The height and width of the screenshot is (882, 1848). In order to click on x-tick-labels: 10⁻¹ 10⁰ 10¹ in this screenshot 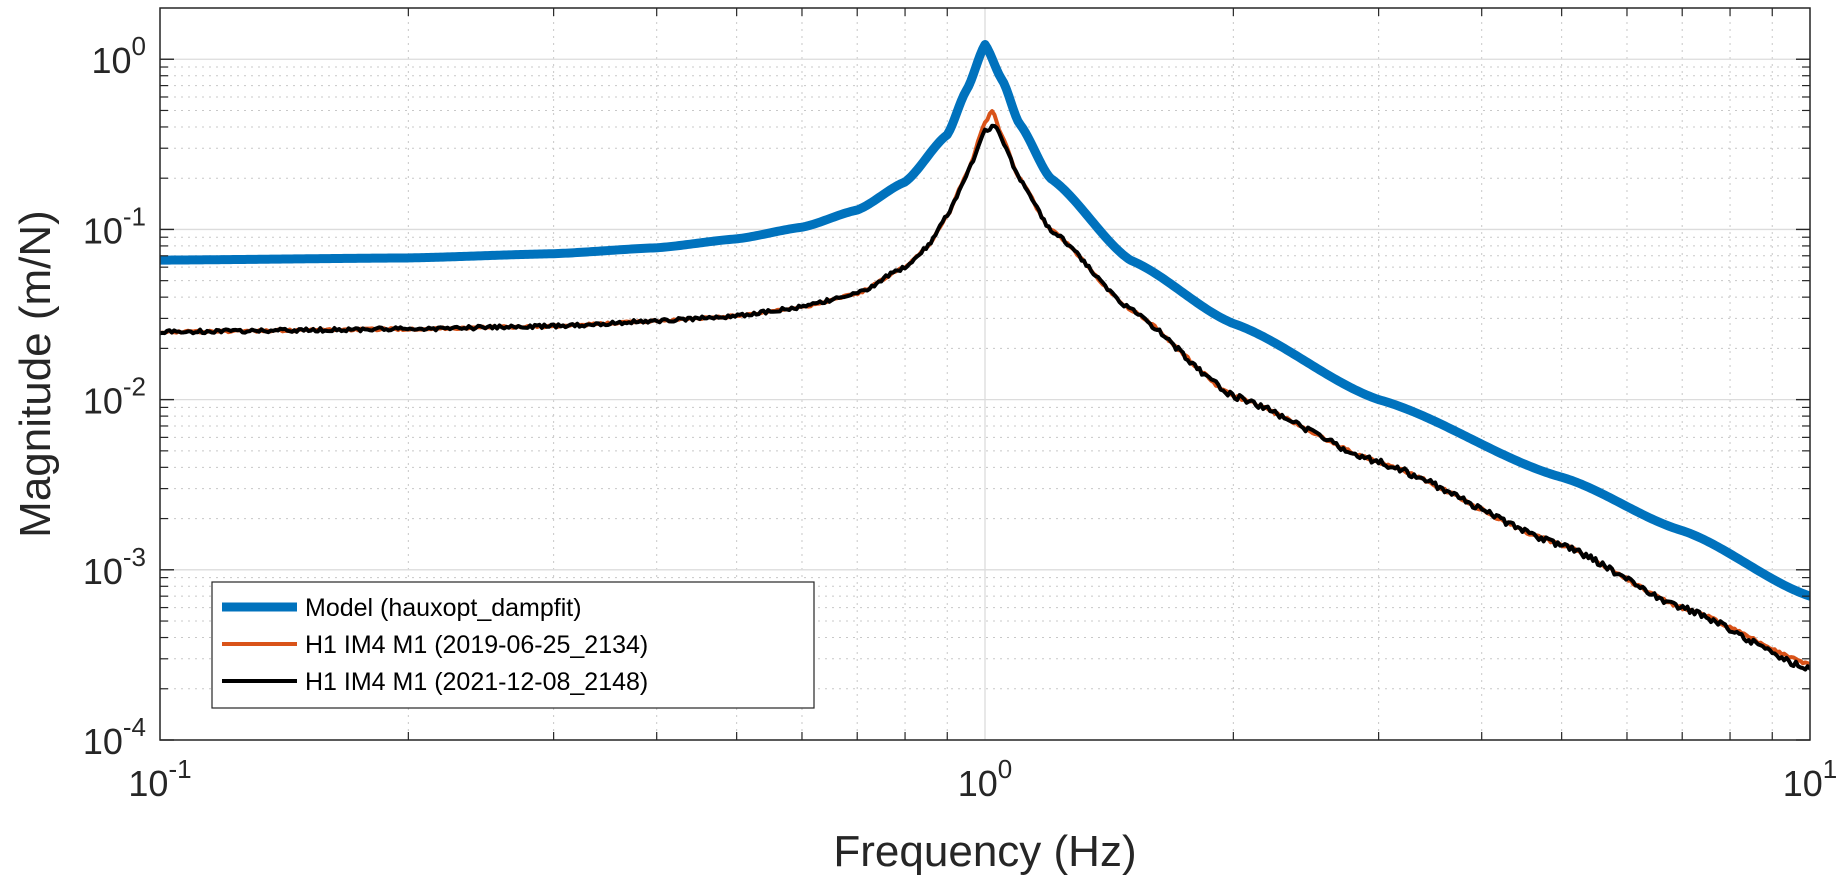, I will do `click(982, 779)`.